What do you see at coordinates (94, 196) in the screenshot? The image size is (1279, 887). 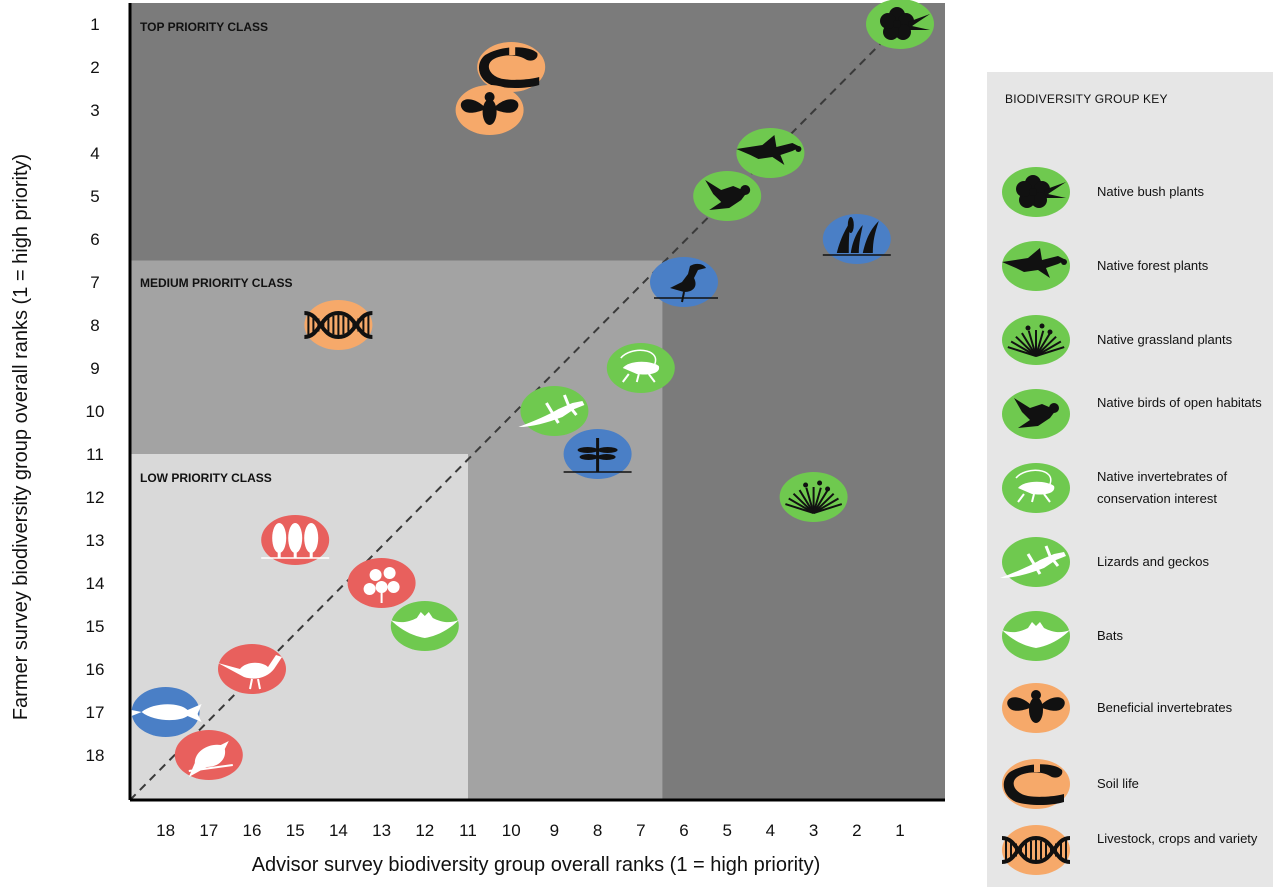 I see `y-tick-label: 5` at bounding box center [94, 196].